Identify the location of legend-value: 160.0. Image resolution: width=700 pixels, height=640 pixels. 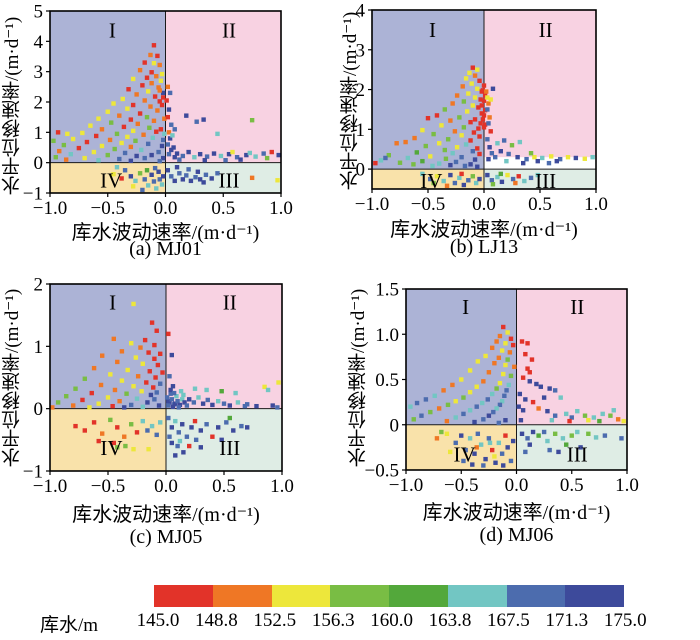
(391, 620).